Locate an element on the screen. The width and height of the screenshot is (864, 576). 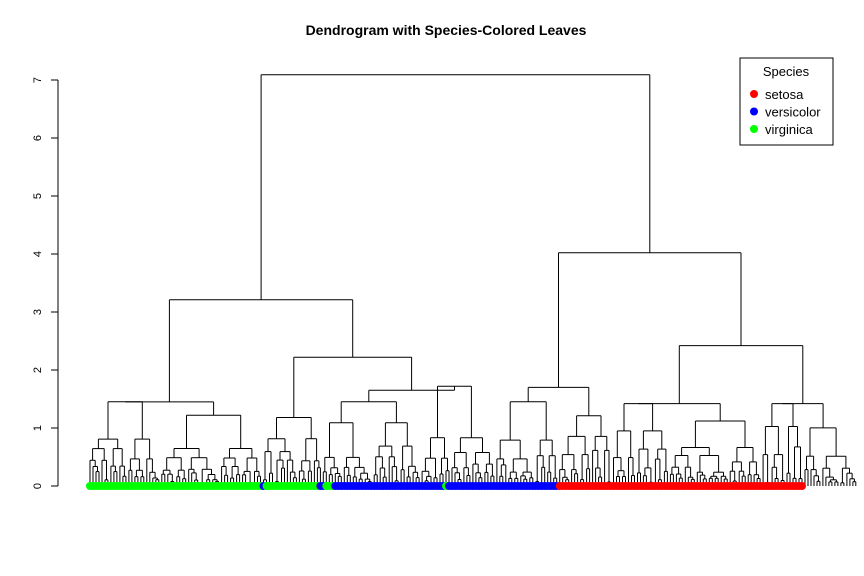
legend-box is located at coordinates (786, 101).